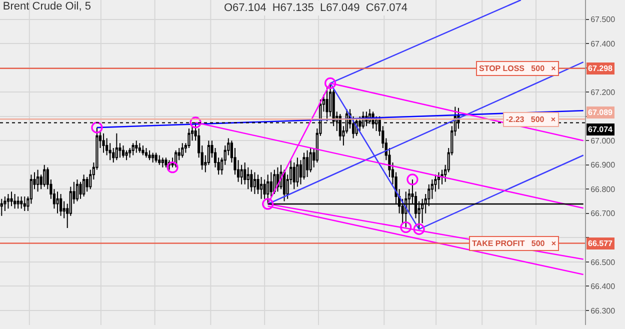  I want to click on y-tick-label: 67.000, so click(603, 141).